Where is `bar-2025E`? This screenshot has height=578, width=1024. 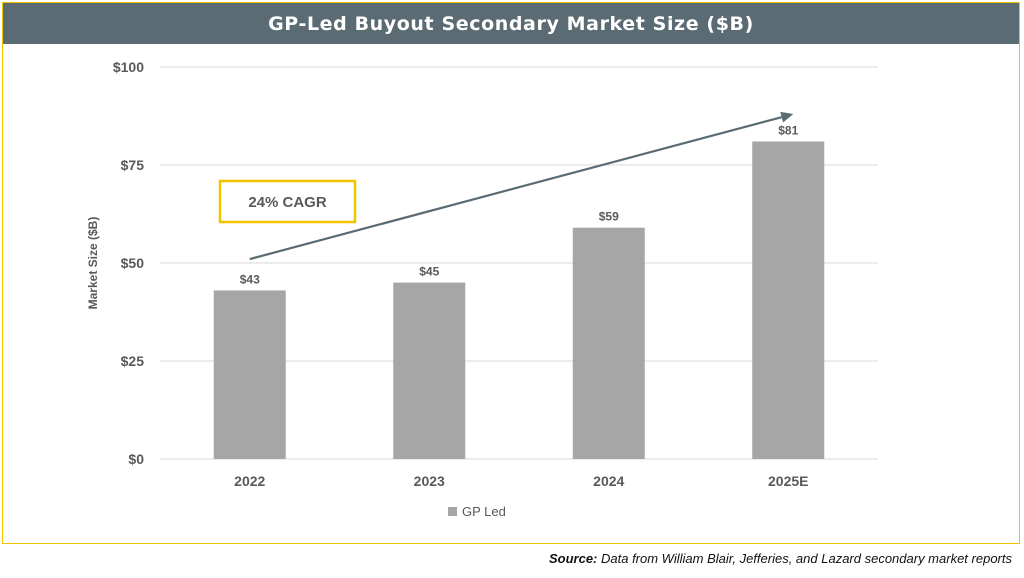
bar-2025E is located at coordinates (788, 300).